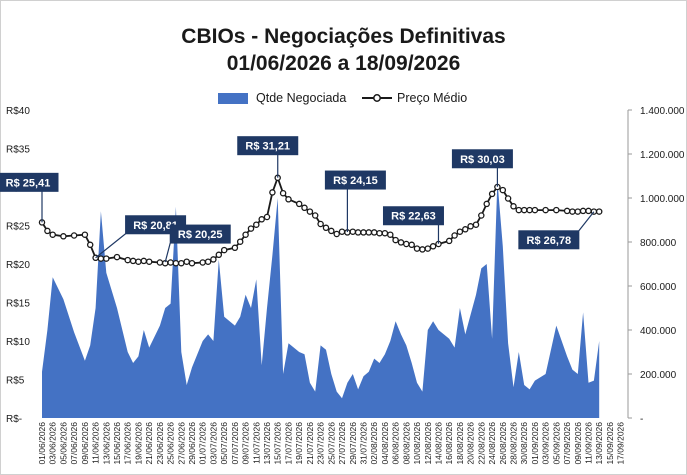 Image resolution: width=687 pixels, height=475 pixels. I want to click on x-tick-label: 31/07/2026, so click(364, 443).